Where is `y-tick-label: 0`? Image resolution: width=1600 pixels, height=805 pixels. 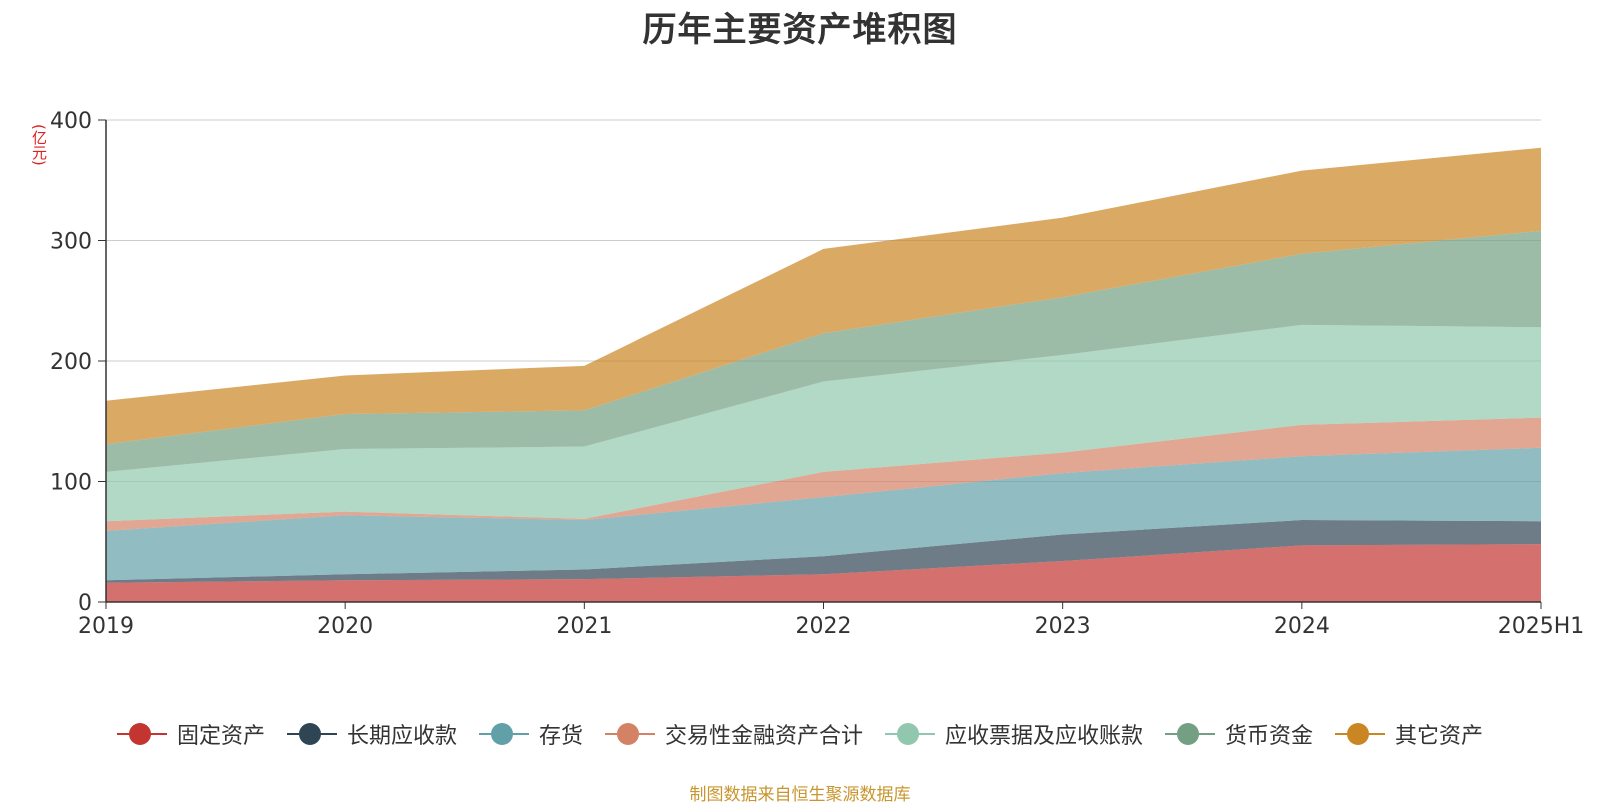 y-tick-label: 0 is located at coordinates (85, 603).